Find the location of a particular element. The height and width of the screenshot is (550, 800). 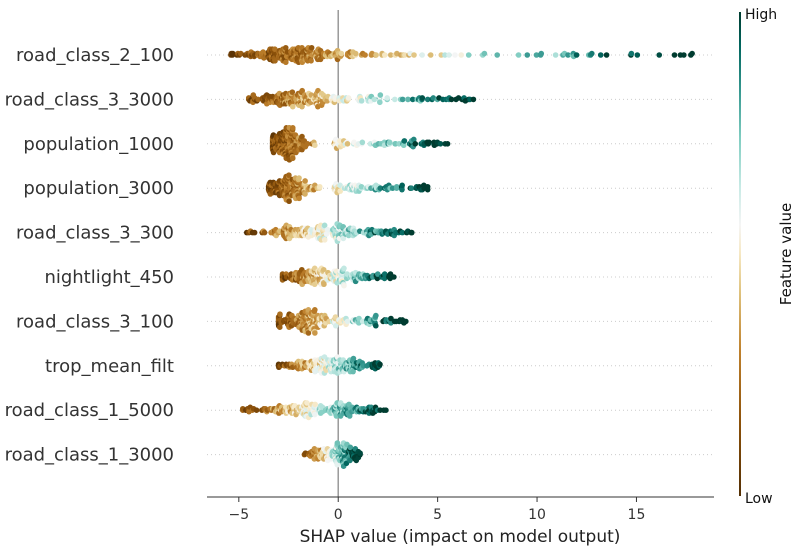

feature-label: trop_mean_filt is located at coordinates (109, 366).